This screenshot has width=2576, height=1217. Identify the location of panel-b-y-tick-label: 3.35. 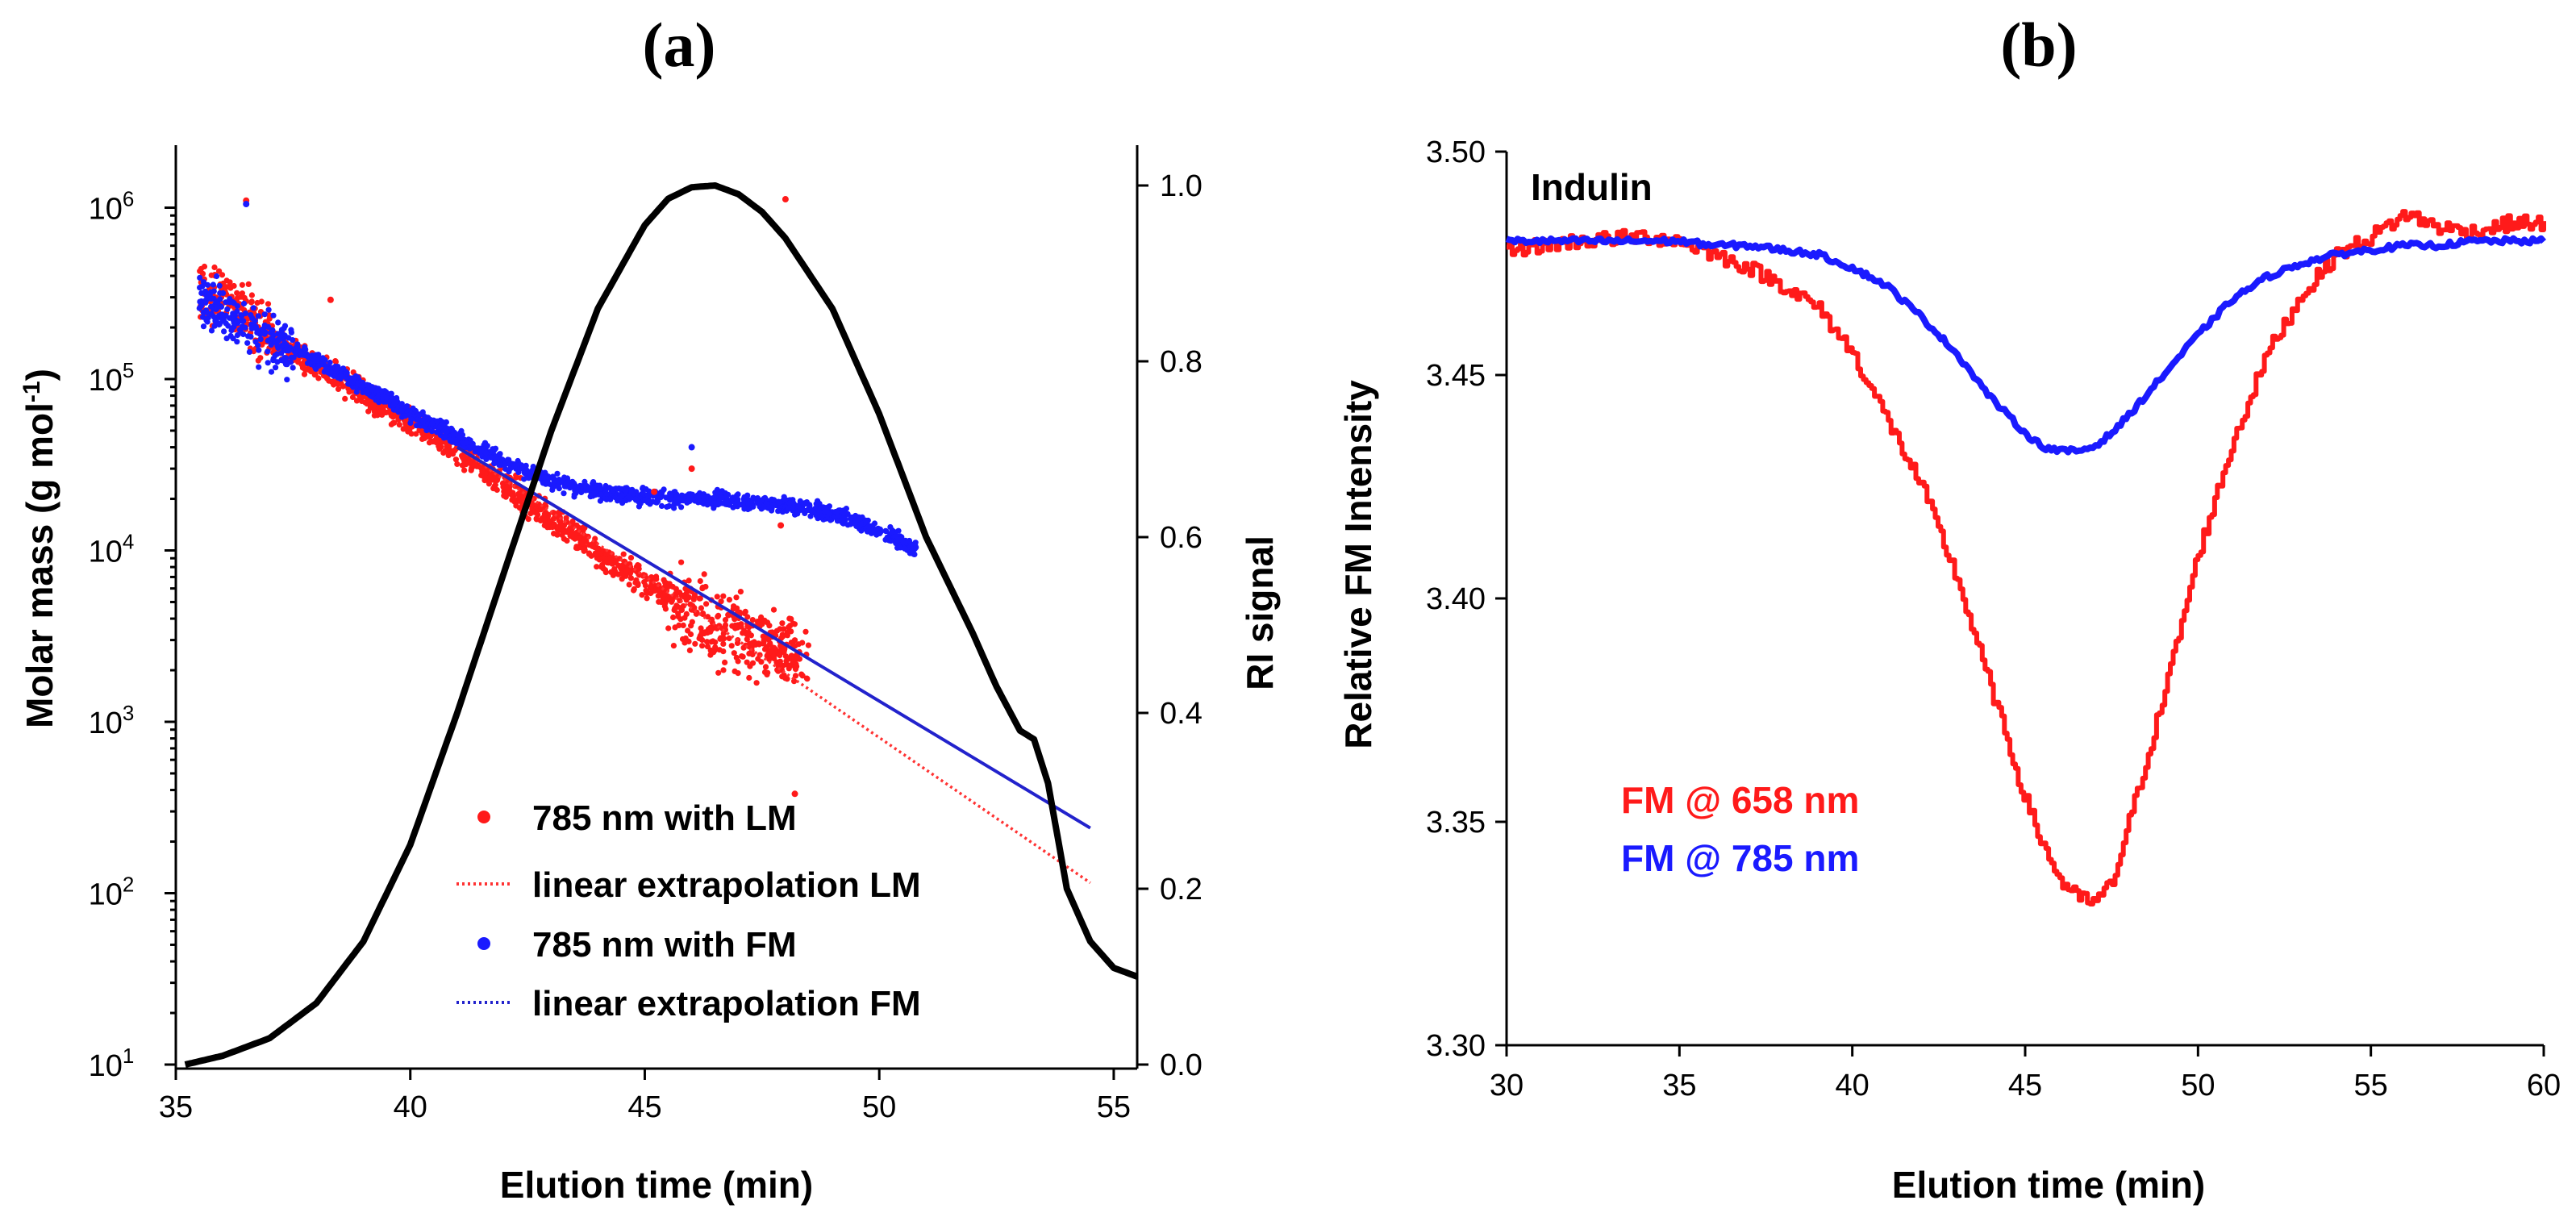
(1456, 823).